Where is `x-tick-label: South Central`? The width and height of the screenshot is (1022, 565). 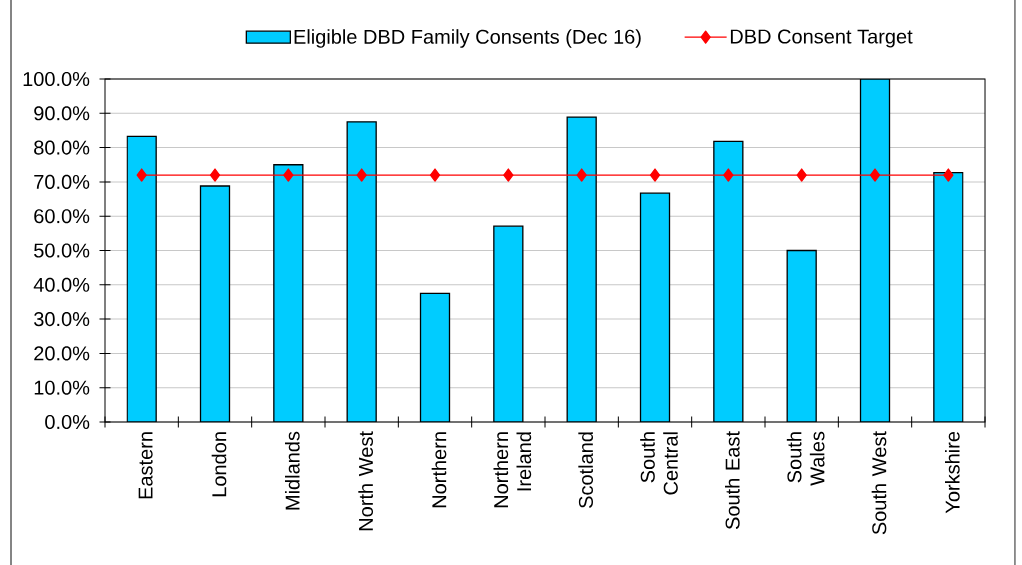
x-tick-label: South Central is located at coordinates (659, 463).